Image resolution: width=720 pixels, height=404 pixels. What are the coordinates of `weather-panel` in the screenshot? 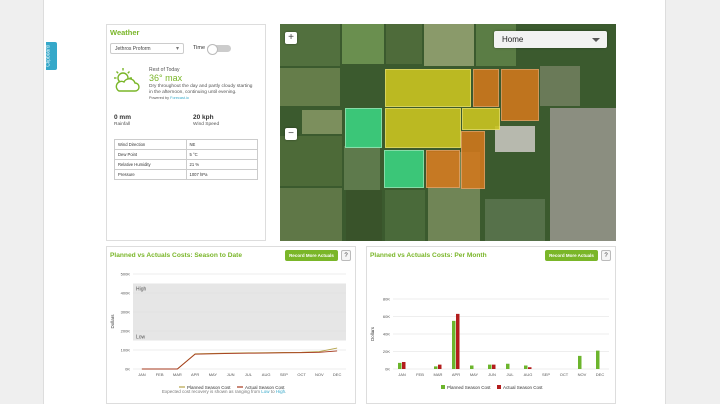 It's located at (186, 132).